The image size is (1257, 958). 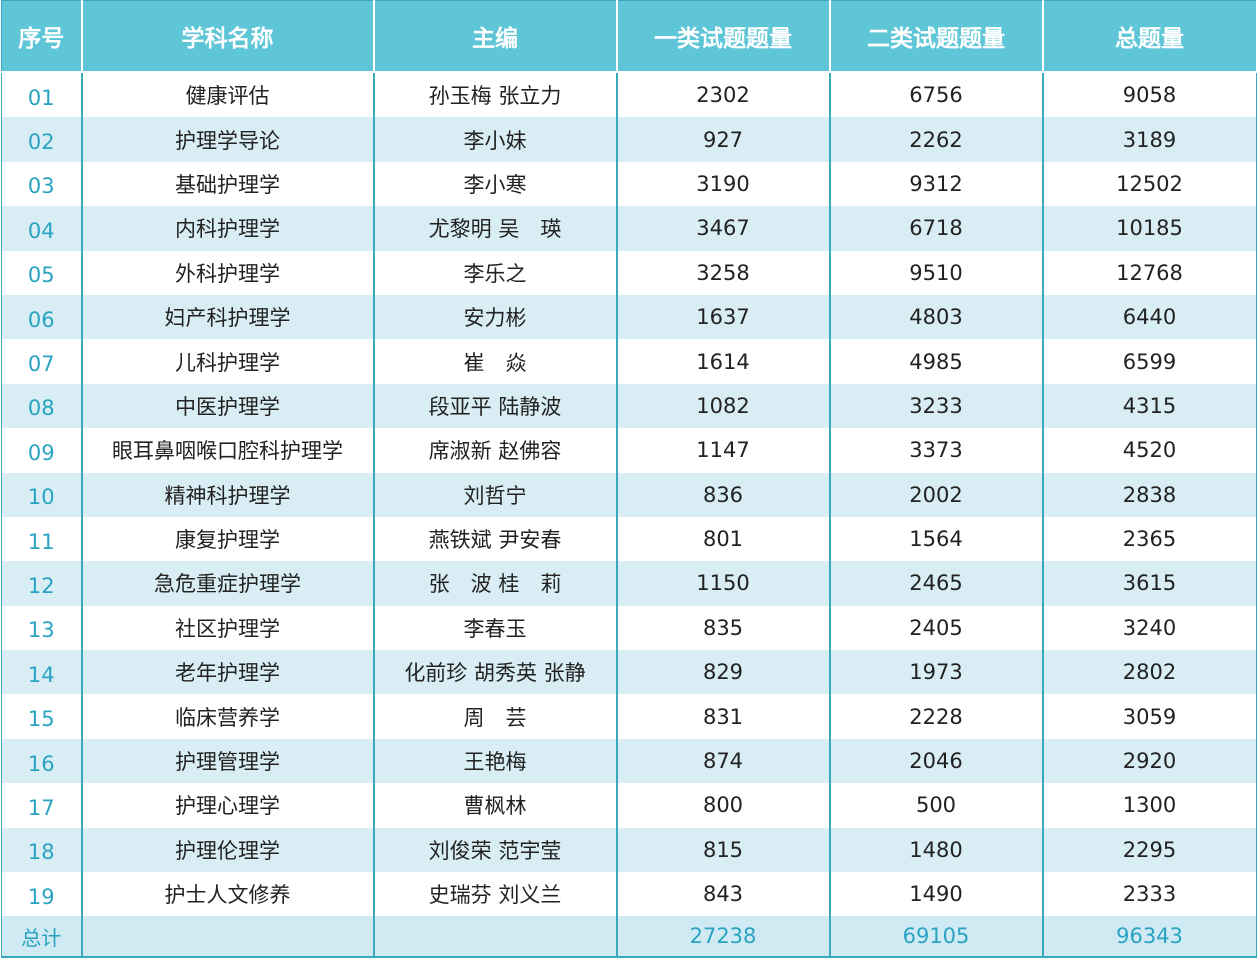 I want to click on table-row: 16 护理管理学 王艳梅 874 2046 2920, so click(x=629, y=761).